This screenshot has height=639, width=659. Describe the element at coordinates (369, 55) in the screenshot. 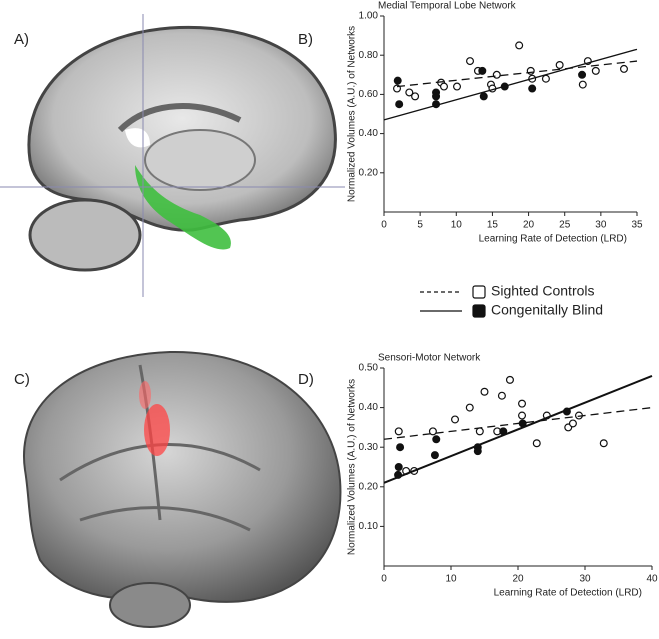

I see `y-tick-label: 0.80` at that location.